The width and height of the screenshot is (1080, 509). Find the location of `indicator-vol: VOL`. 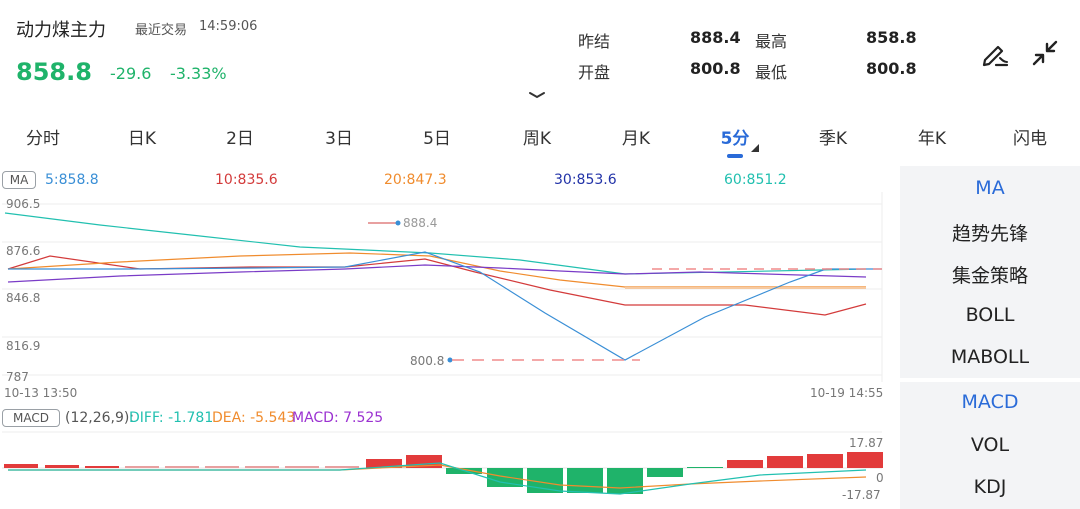

indicator-vol: VOL is located at coordinates (990, 445).